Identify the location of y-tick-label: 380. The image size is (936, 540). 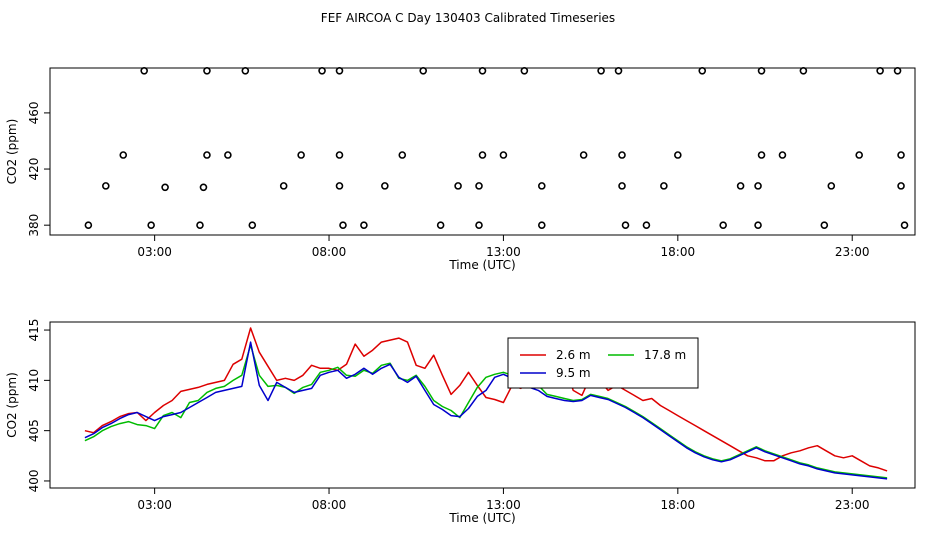
(34, 225).